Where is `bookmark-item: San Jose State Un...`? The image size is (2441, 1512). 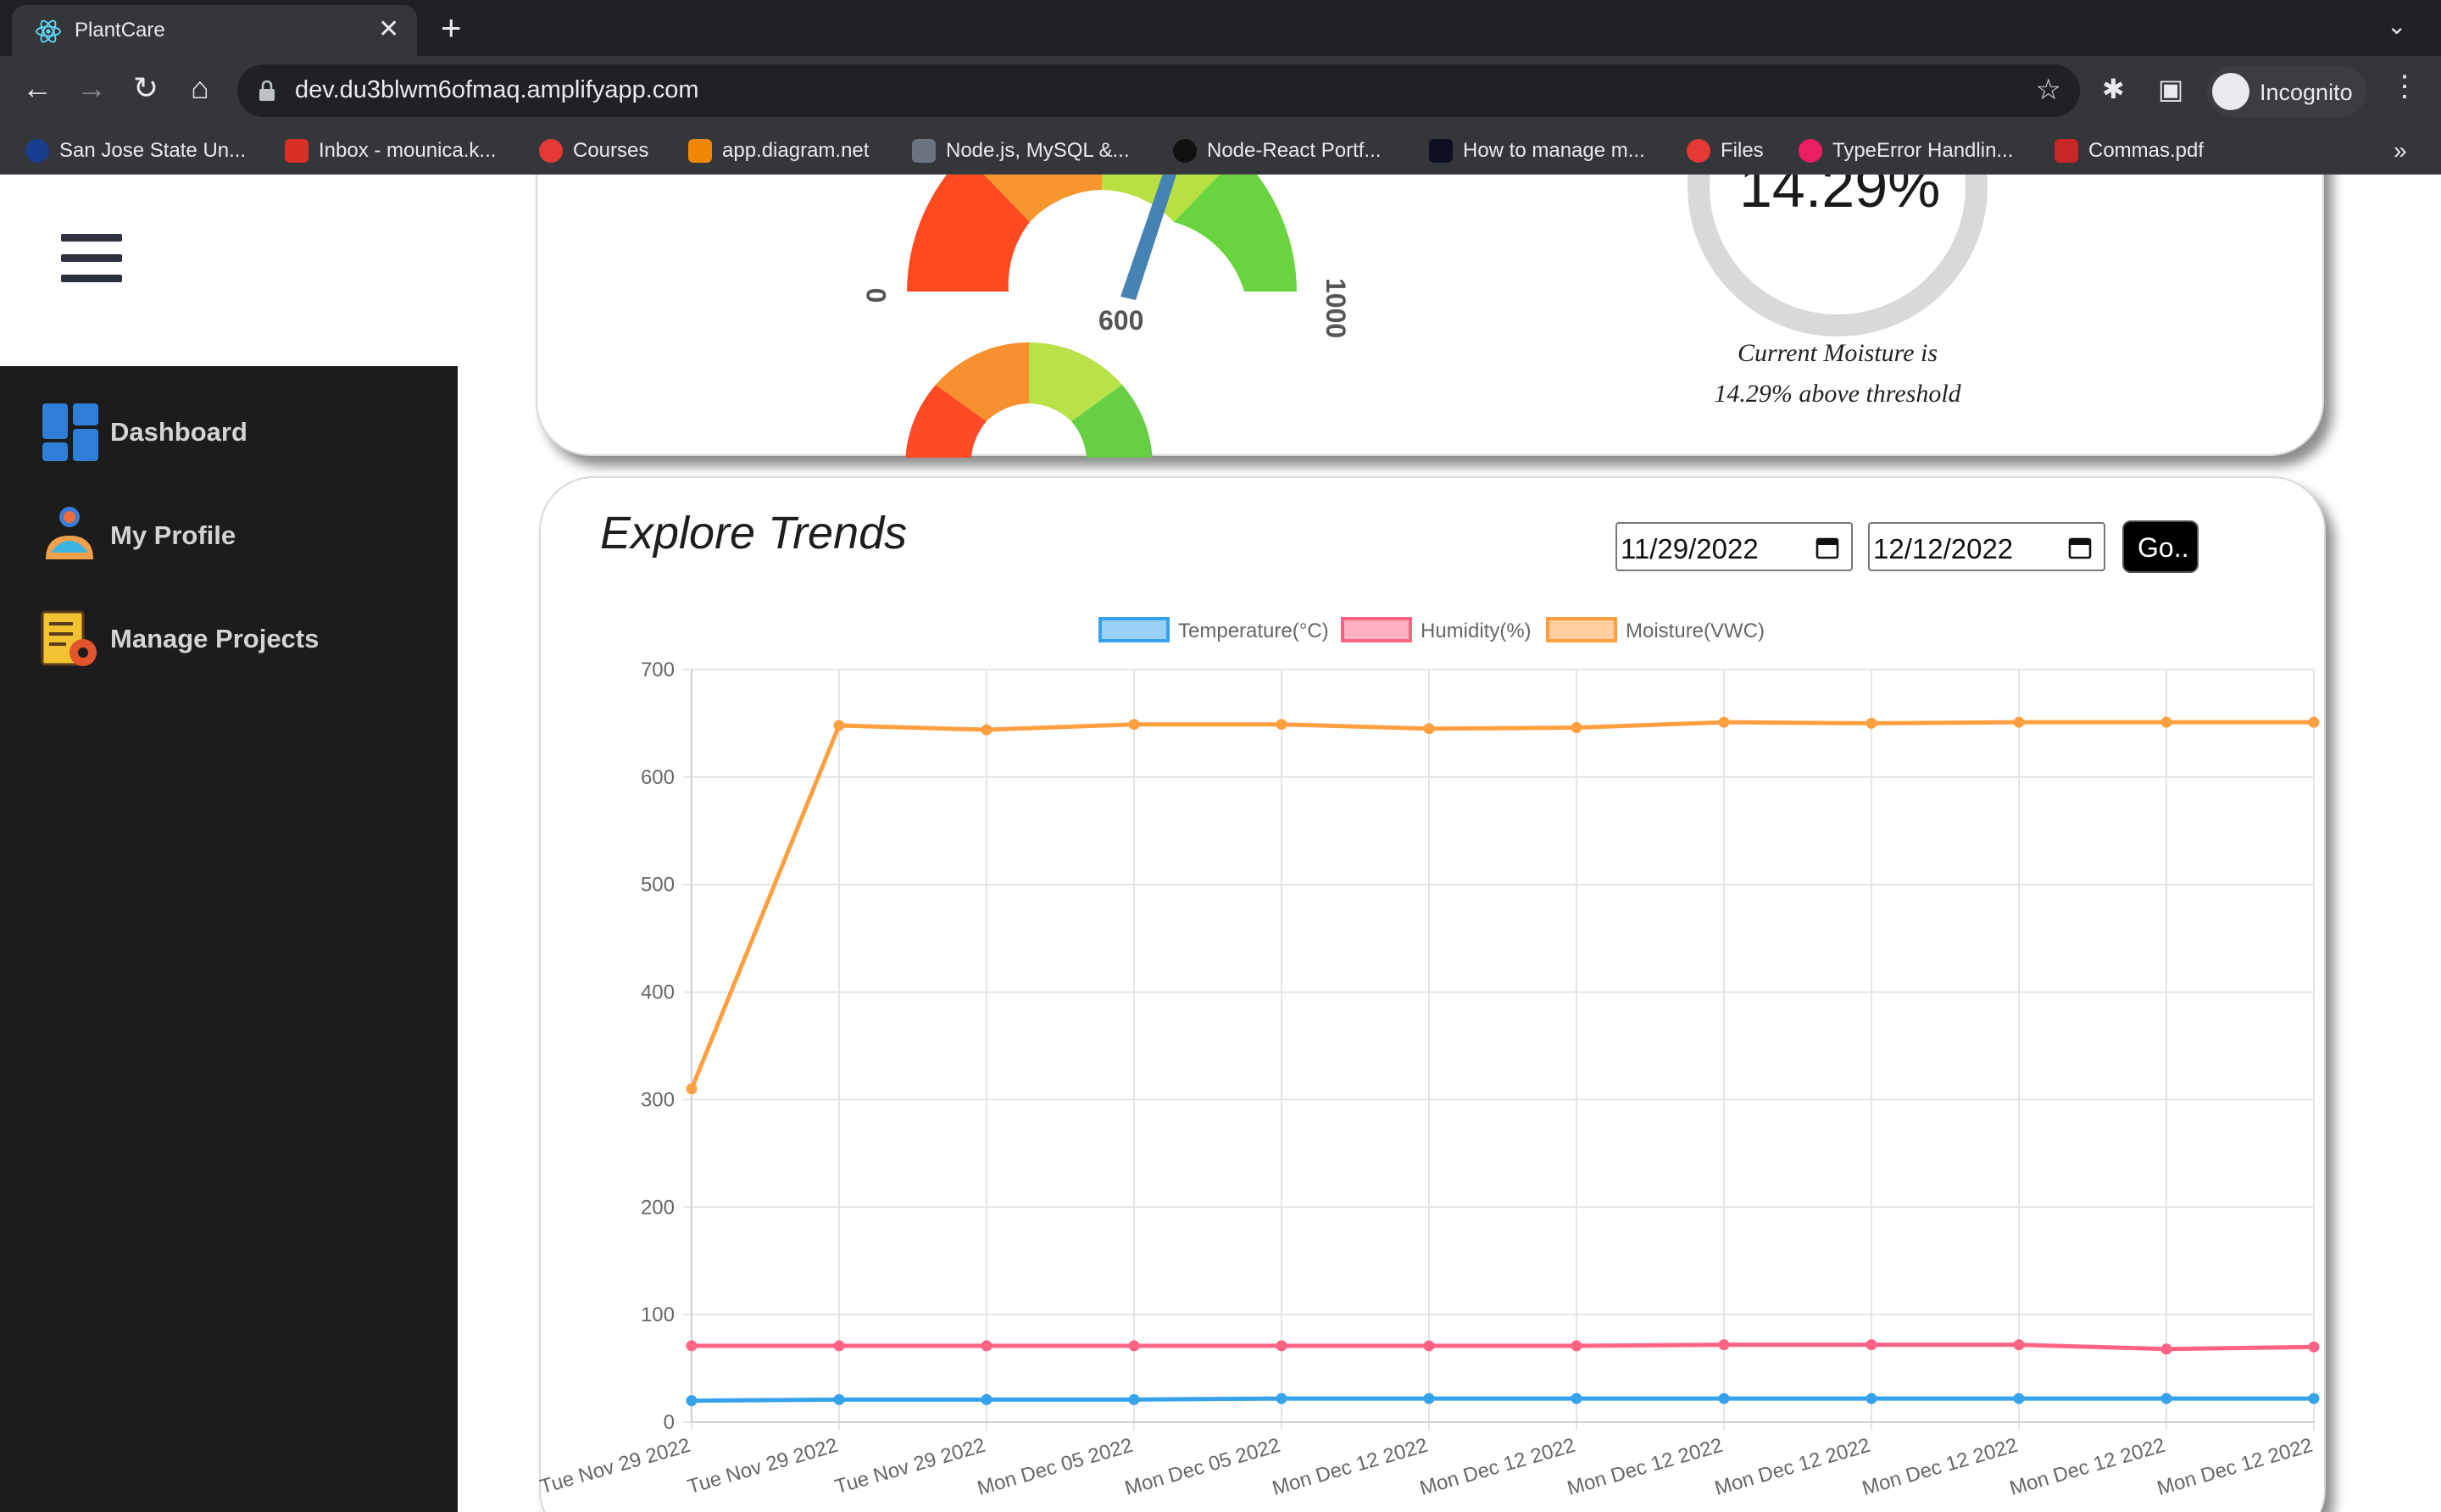 bookmark-item: San Jose State Un... is located at coordinates (135, 151).